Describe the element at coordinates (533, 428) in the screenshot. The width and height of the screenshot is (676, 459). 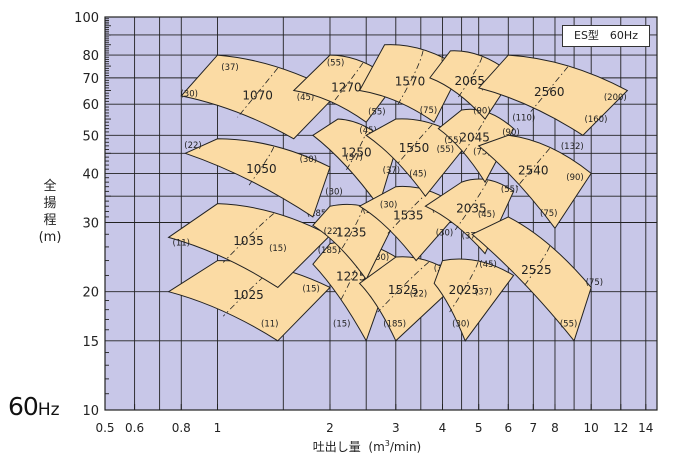
I see `x-tick-label: 7` at that location.